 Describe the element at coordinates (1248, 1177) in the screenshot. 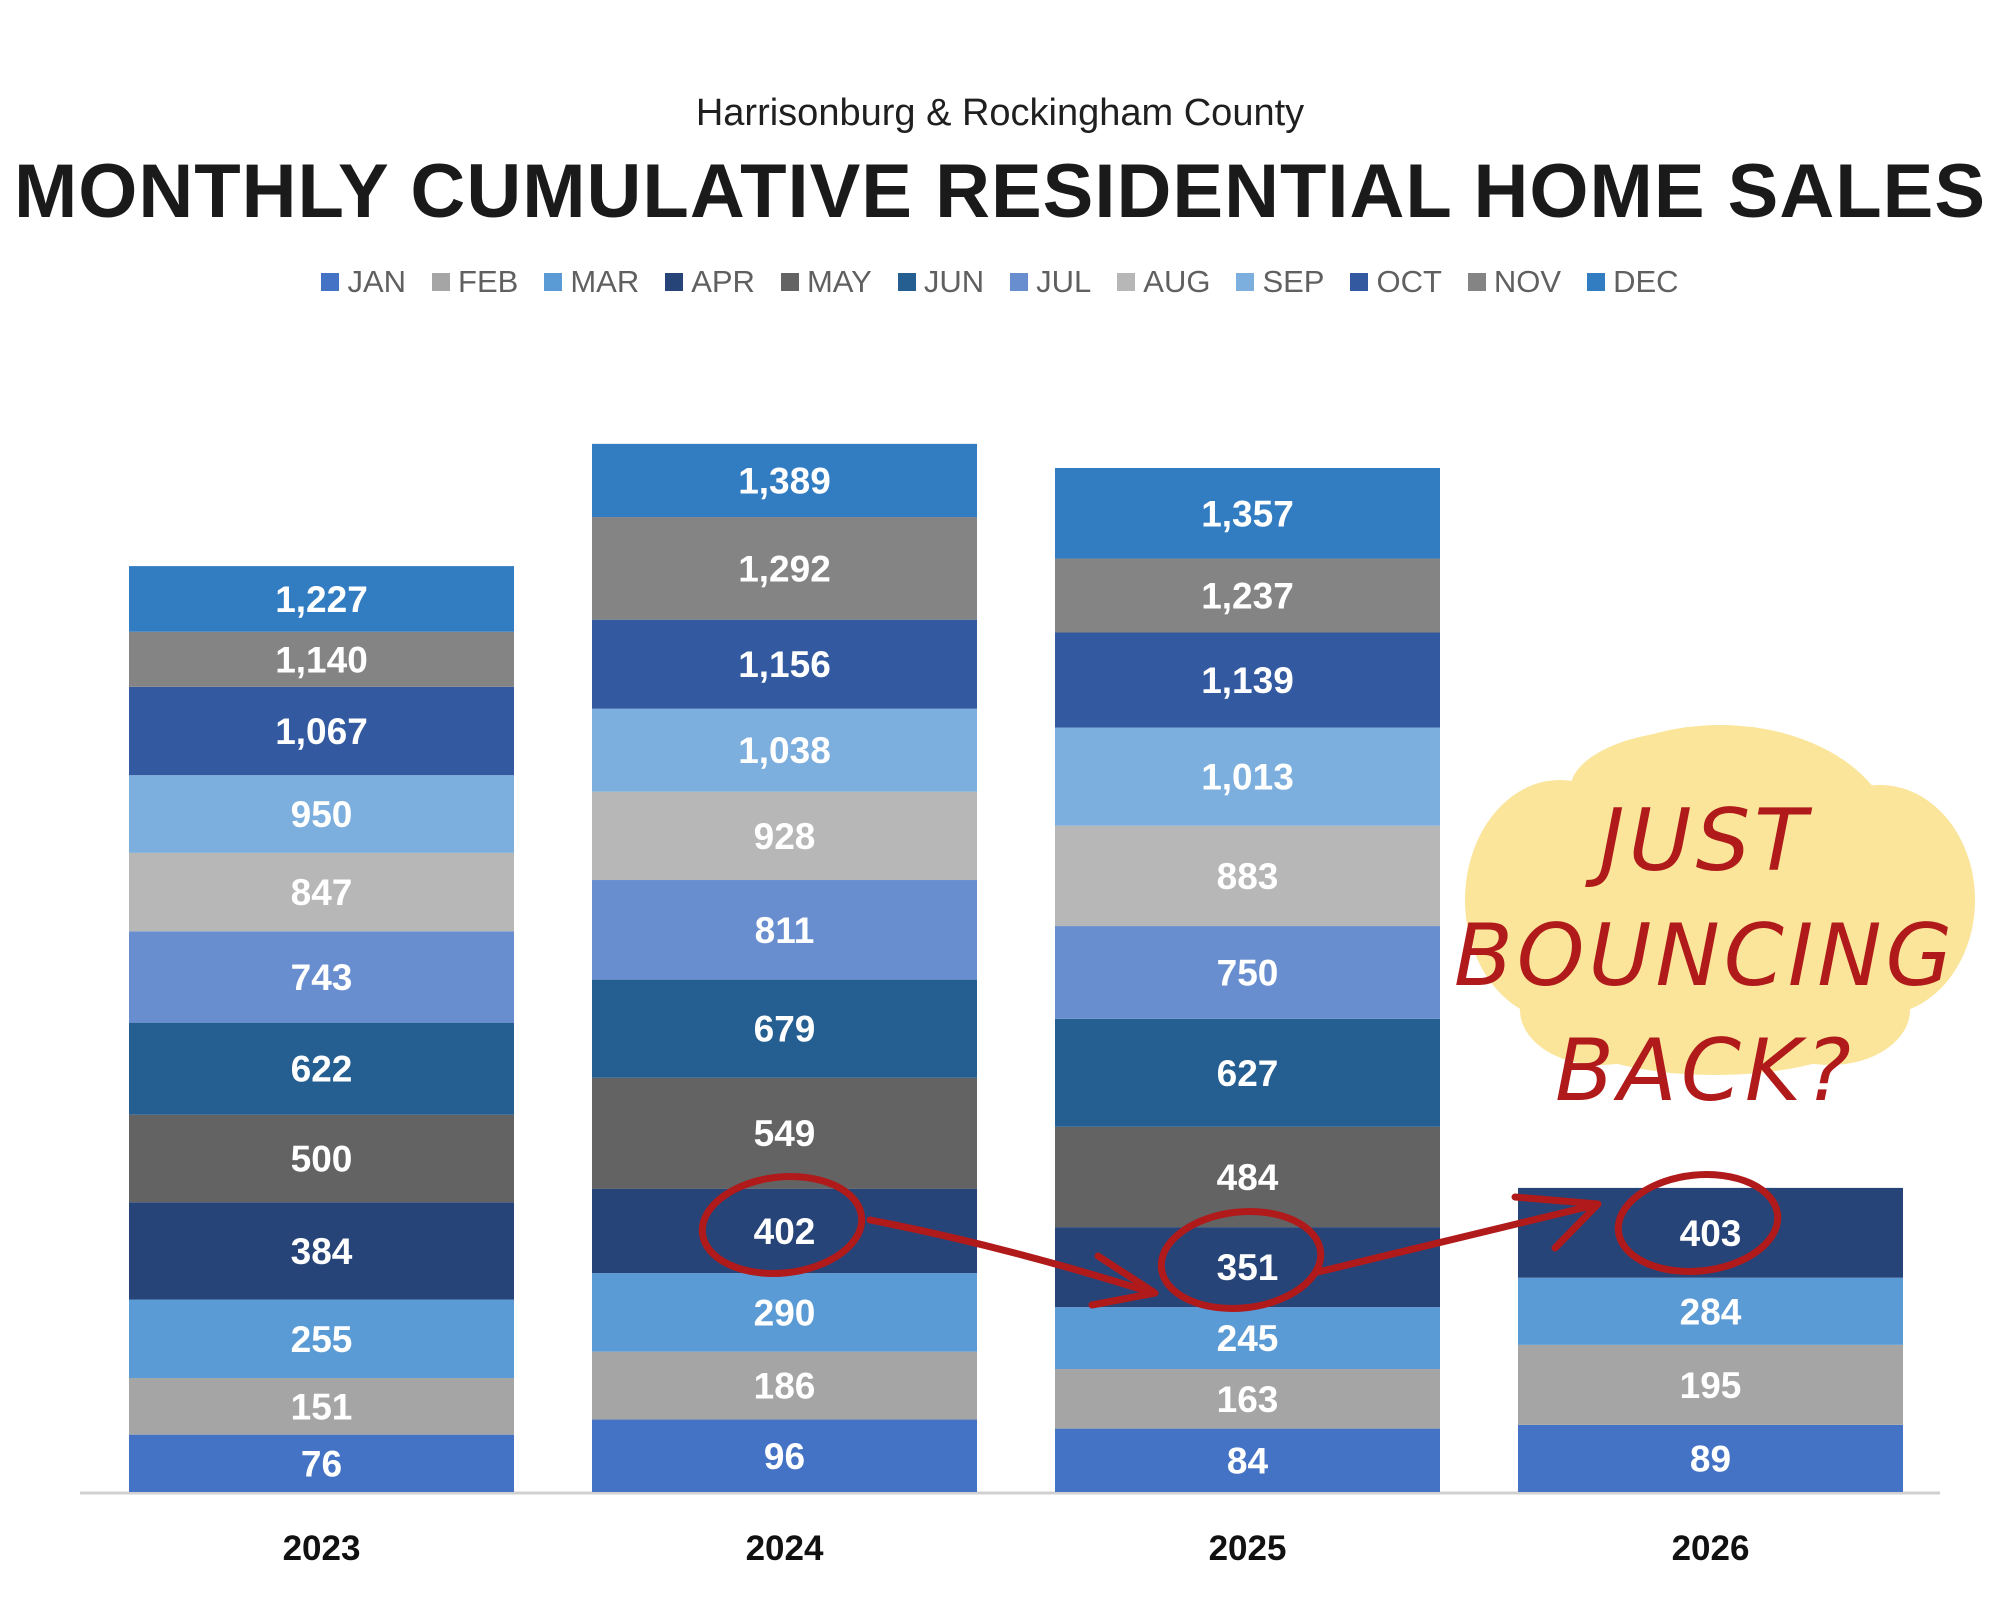

I see `data-label-2025-may: 484` at that location.